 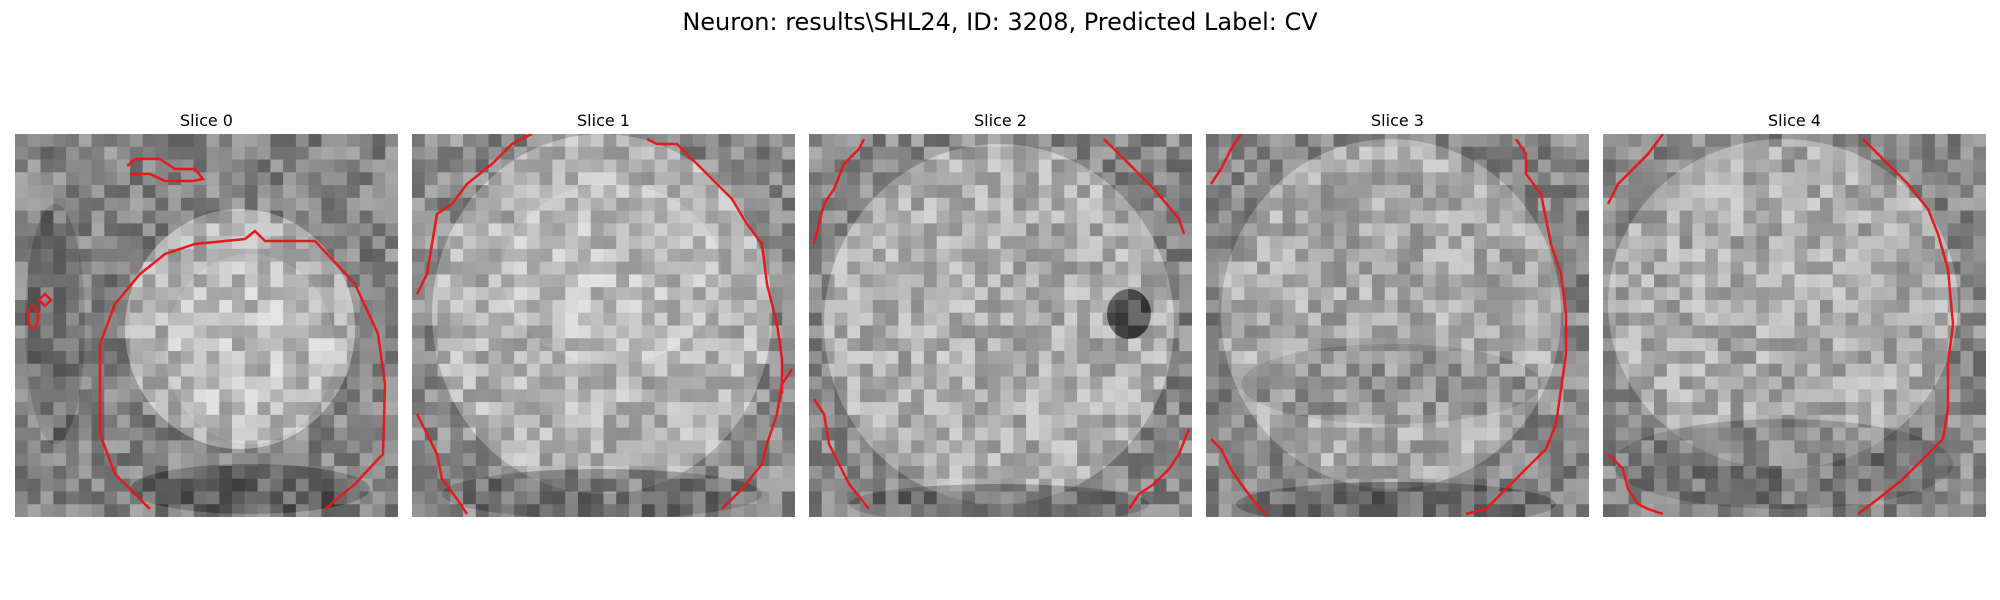 I want to click on slice-title: Slice 3, so click(x=1397, y=120).